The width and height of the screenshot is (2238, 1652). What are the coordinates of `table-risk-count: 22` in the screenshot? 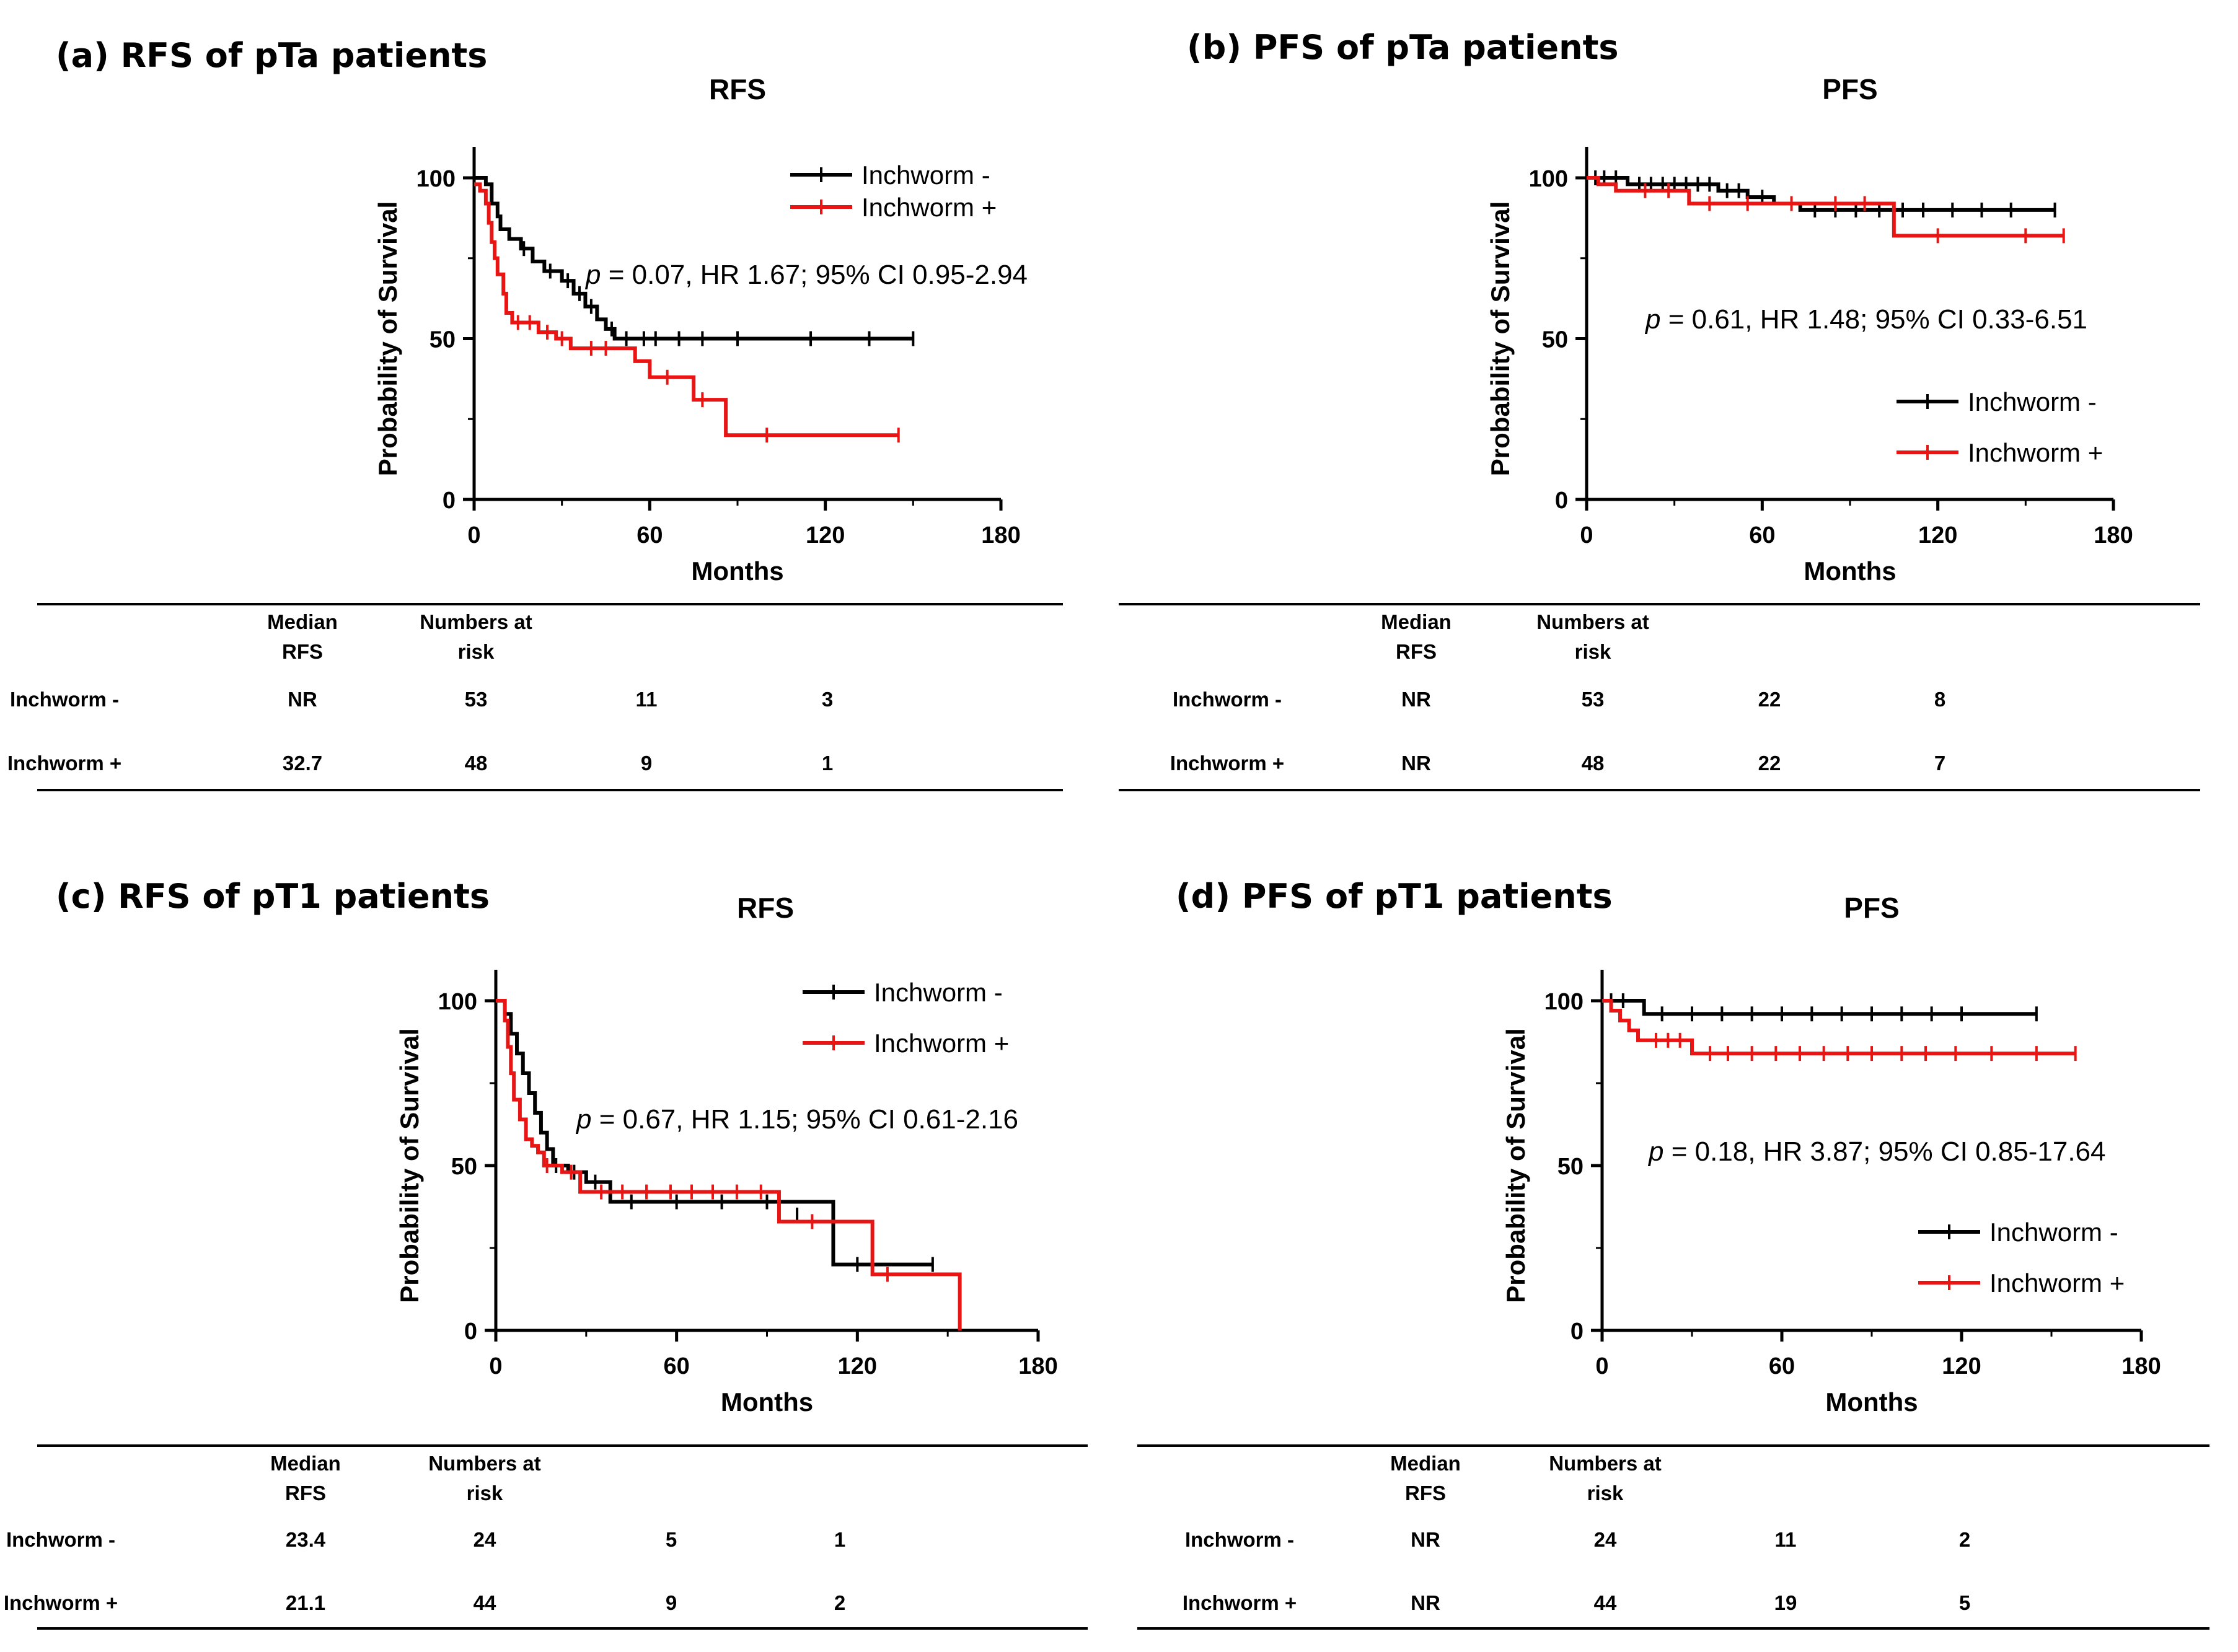 It's located at (1770, 699).